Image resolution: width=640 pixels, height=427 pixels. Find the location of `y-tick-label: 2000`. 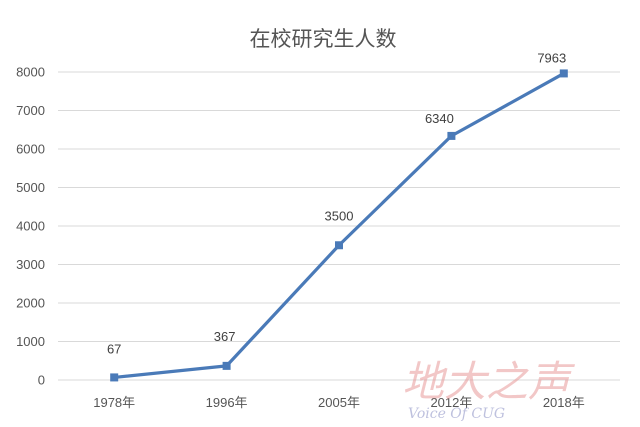

y-tick-label: 2000 is located at coordinates (30, 303).